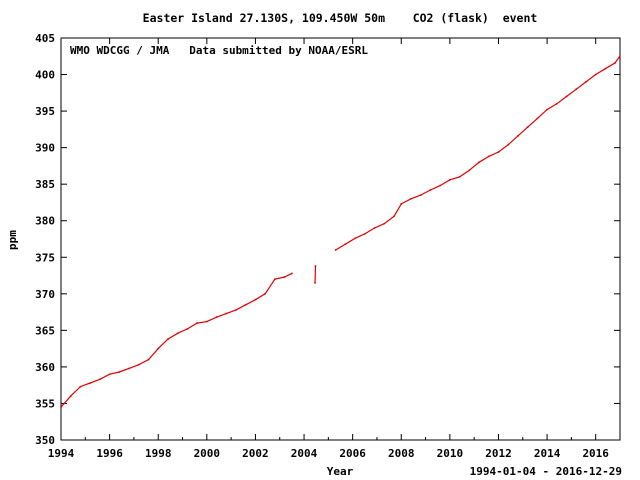  Describe the element at coordinates (45, 367) in the screenshot. I see `y-tick-label: 360` at that location.